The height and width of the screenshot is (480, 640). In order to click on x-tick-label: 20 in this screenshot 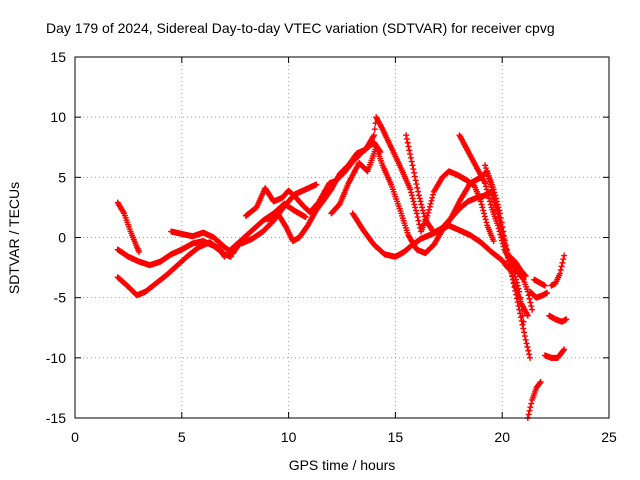, I will do `click(502, 437)`.